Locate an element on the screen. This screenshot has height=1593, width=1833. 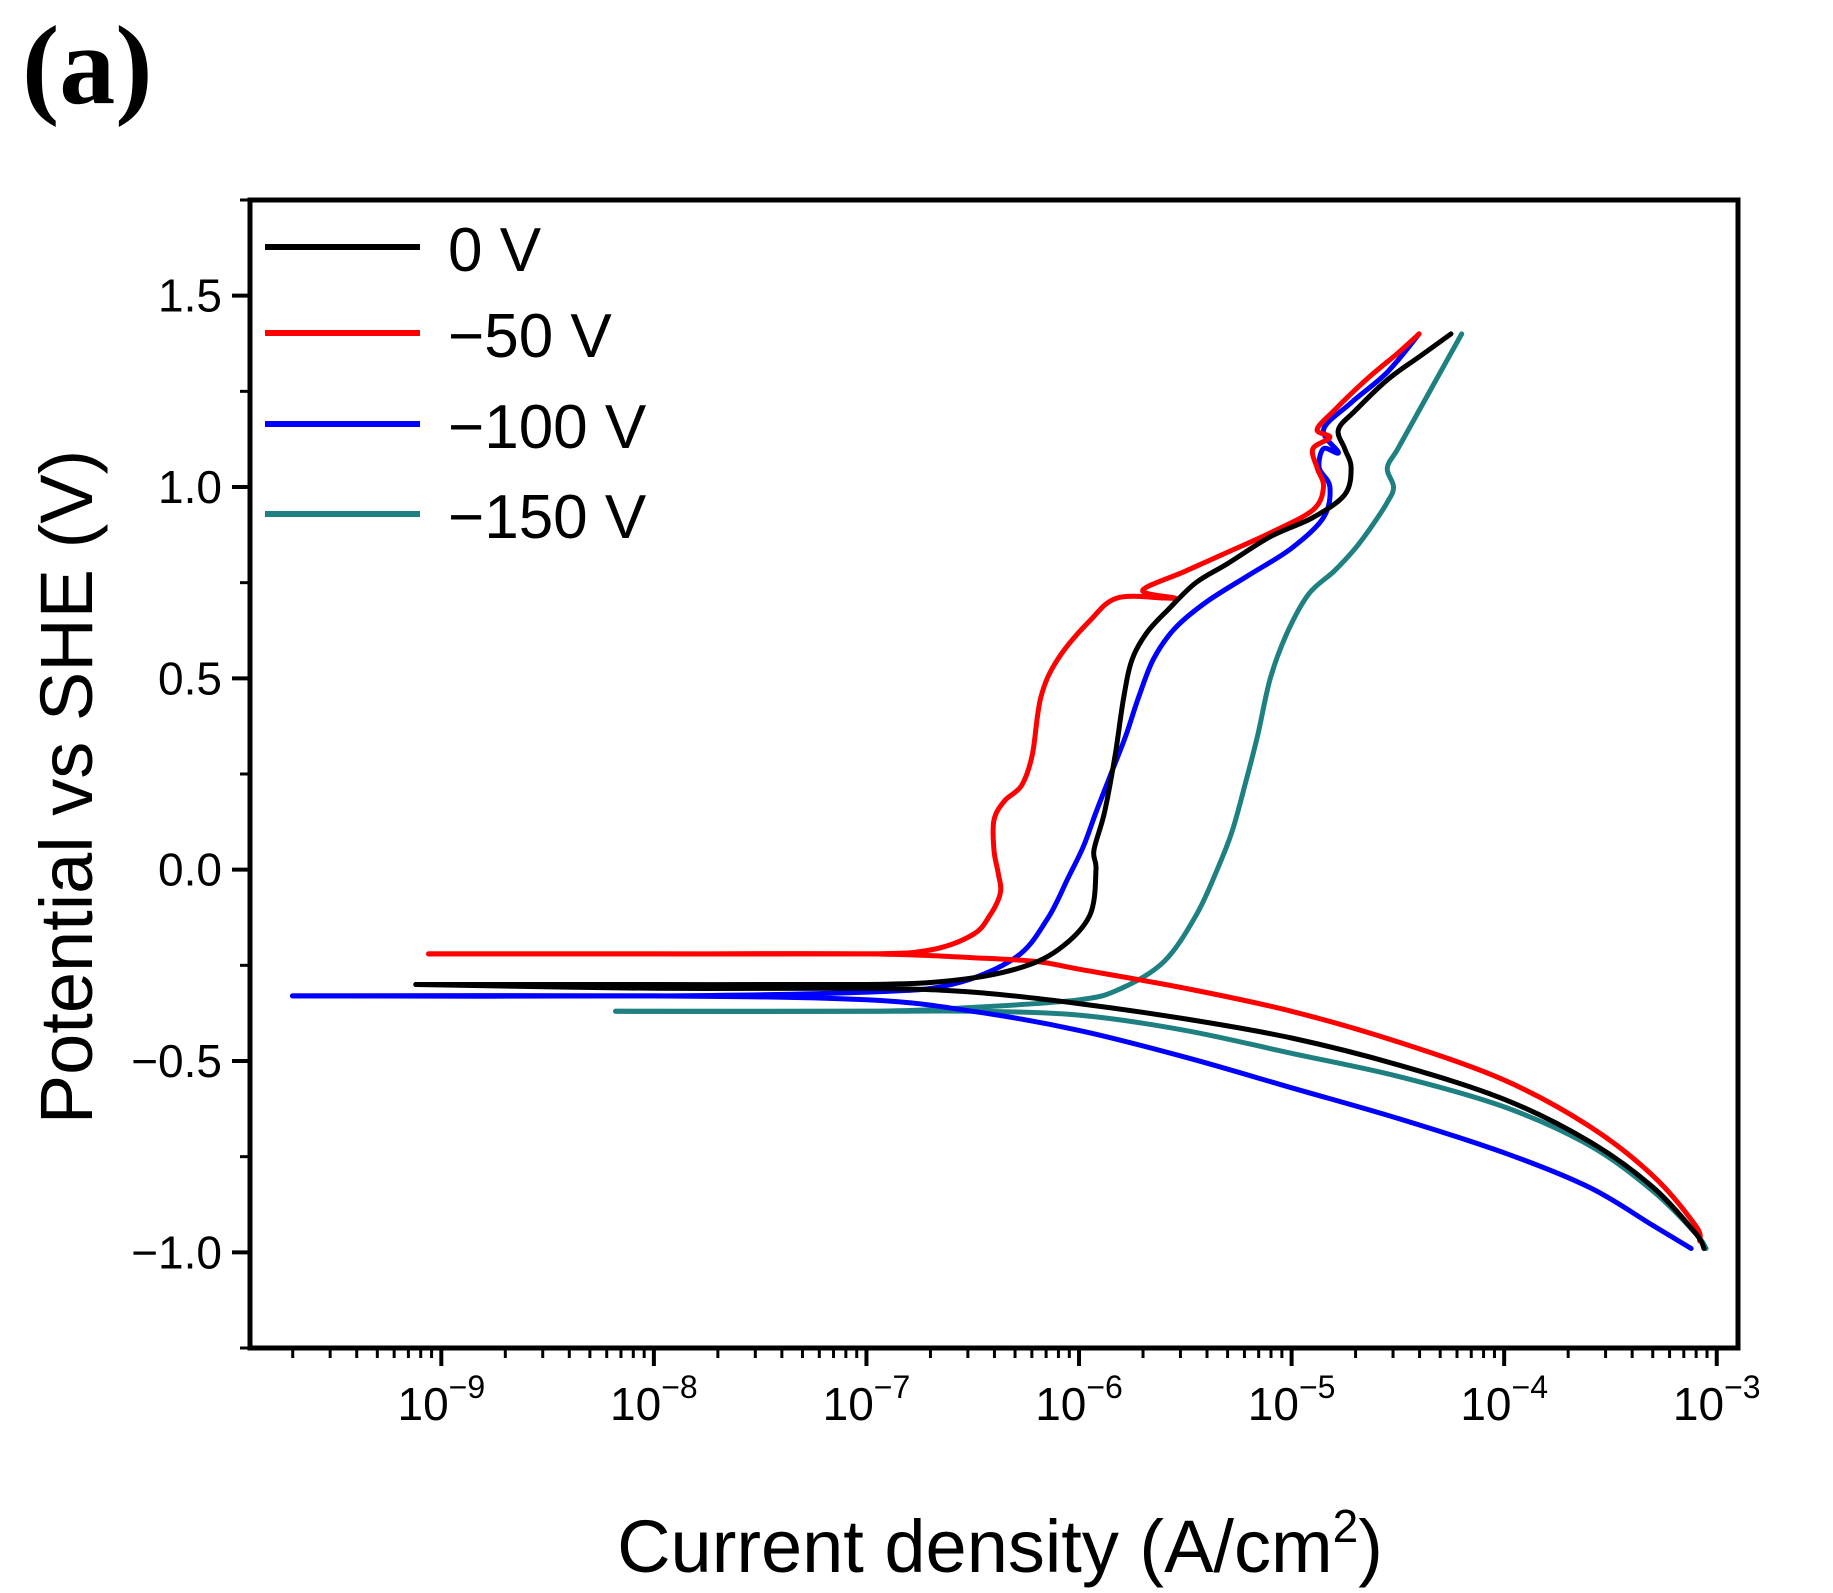
y-tick-label: −1.0 is located at coordinates (176, 1252).